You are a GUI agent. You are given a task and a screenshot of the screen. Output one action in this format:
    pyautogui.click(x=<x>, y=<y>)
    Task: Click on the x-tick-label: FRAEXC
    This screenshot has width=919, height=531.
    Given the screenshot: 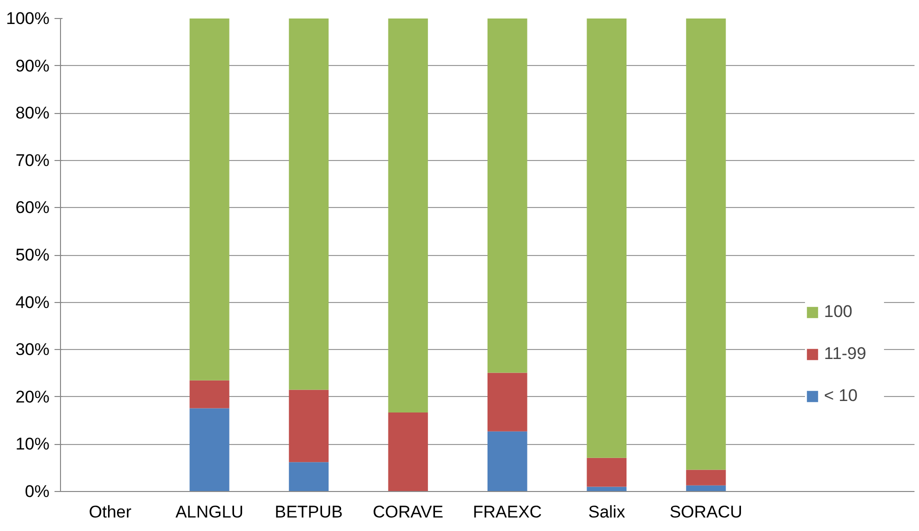 What is the action you would take?
    pyautogui.click(x=507, y=512)
    